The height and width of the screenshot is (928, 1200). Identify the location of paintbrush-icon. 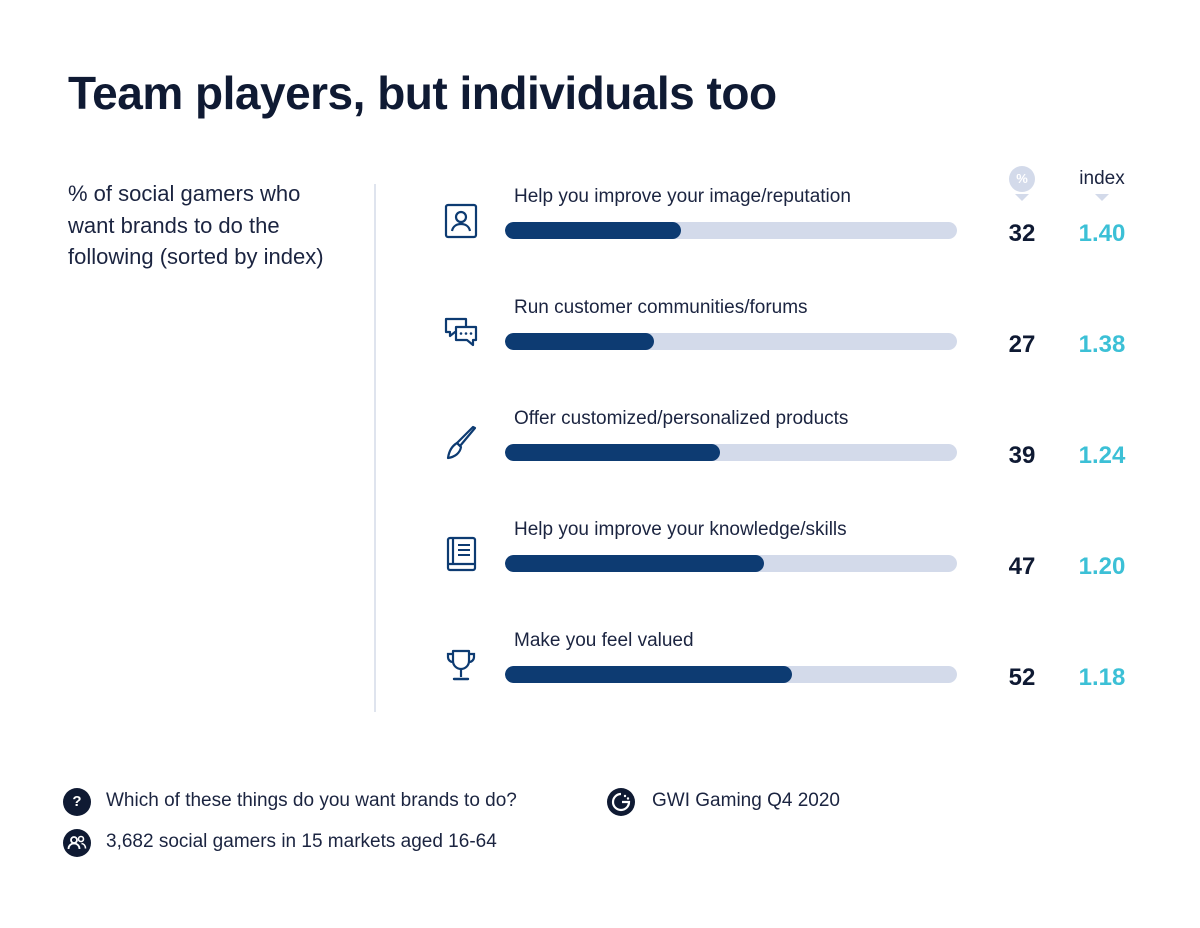
(461, 443).